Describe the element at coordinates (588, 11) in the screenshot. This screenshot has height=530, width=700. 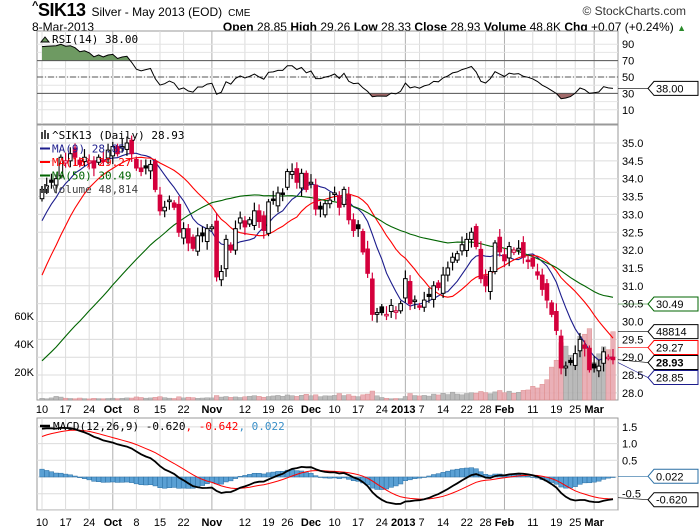
I see `copyright-icon: ©` at that location.